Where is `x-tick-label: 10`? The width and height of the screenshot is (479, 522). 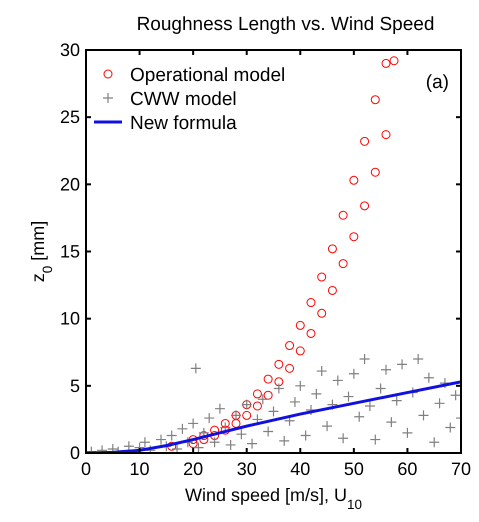 x-tick-label: 10 is located at coordinates (140, 469).